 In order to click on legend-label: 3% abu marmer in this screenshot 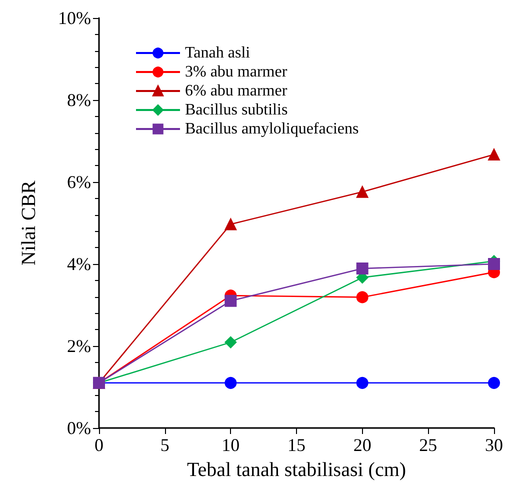, I will do `click(236, 72)`.